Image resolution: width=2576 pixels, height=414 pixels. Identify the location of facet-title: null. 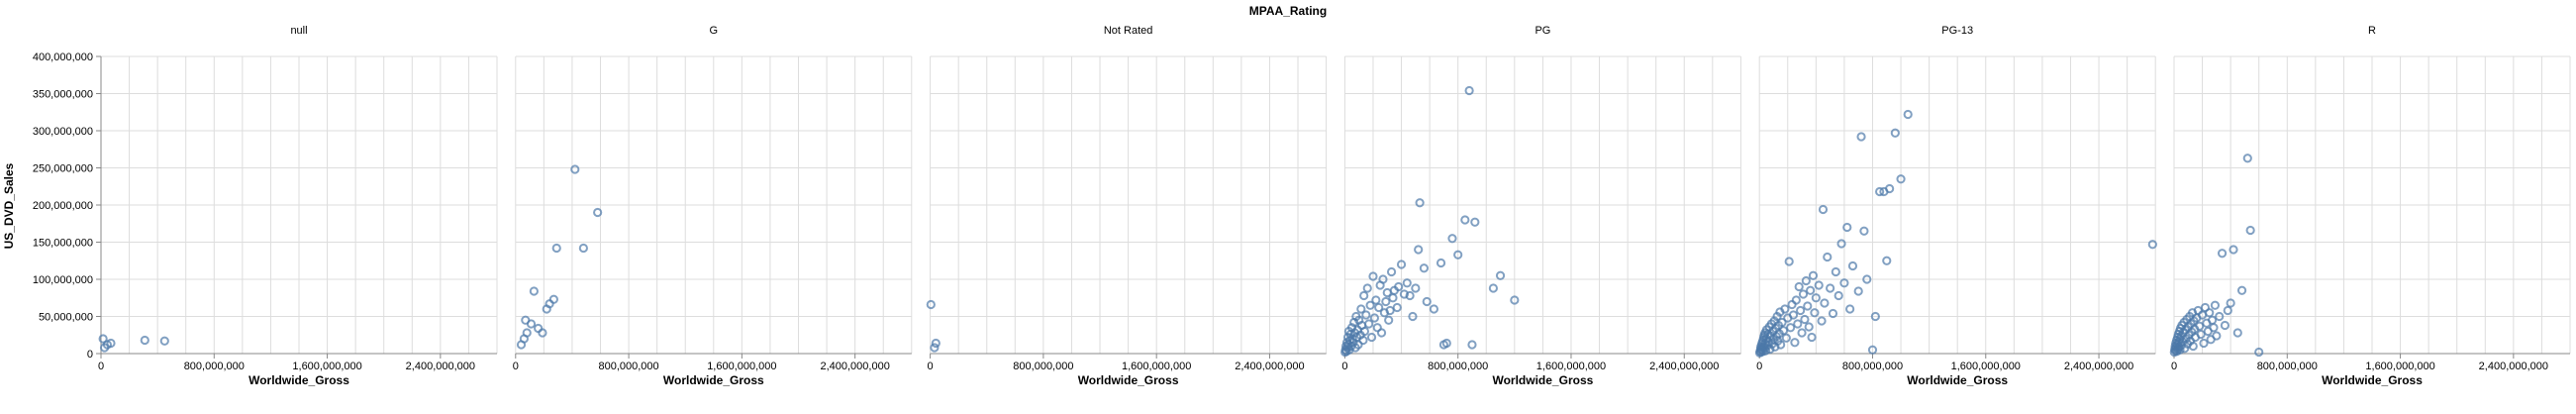
(299, 31).